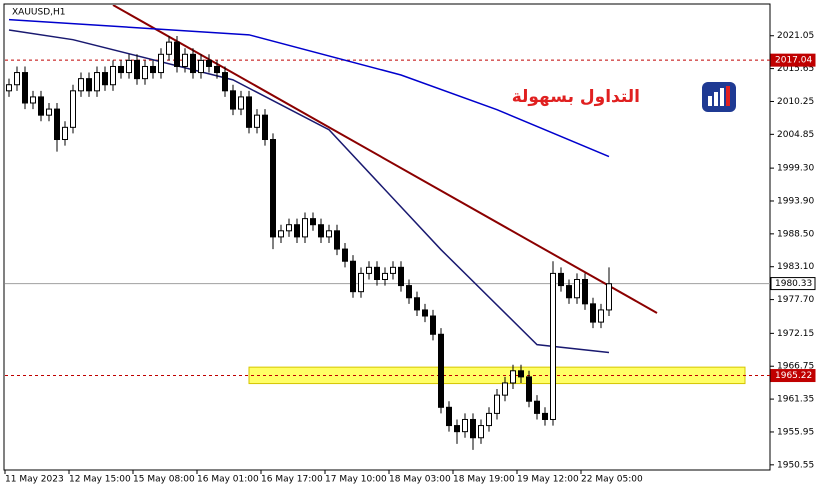  I want to click on y-tick-label: 1993.90, so click(795, 201).